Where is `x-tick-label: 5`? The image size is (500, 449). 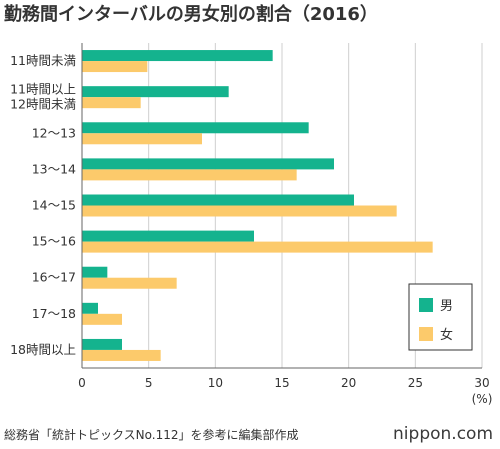 x-tick-label: 5 is located at coordinates (149, 383).